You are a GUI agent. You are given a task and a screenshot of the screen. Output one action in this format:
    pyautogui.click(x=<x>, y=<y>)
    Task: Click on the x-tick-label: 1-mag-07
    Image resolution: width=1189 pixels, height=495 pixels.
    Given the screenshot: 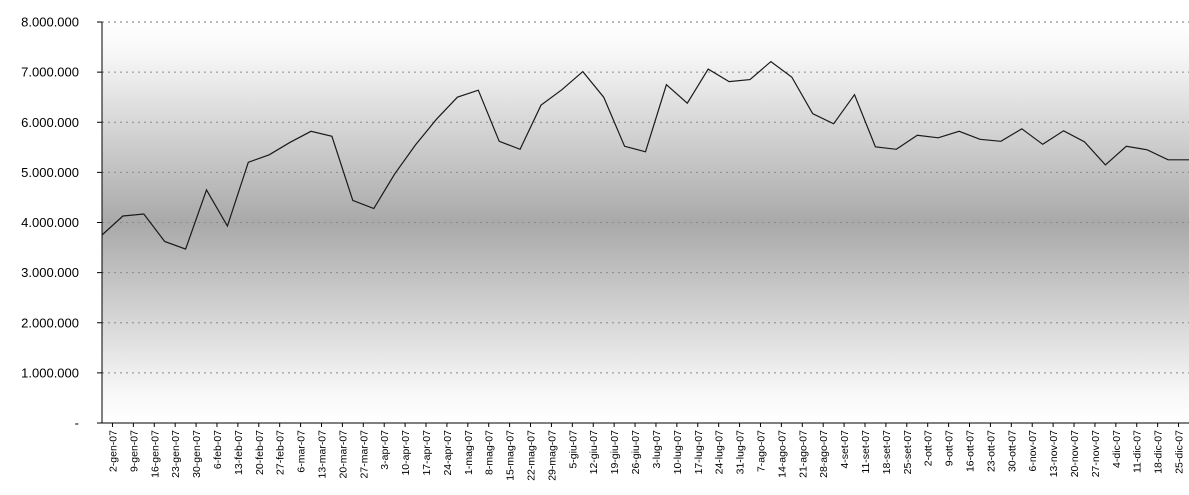 What is the action you would take?
    pyautogui.click(x=469, y=452)
    